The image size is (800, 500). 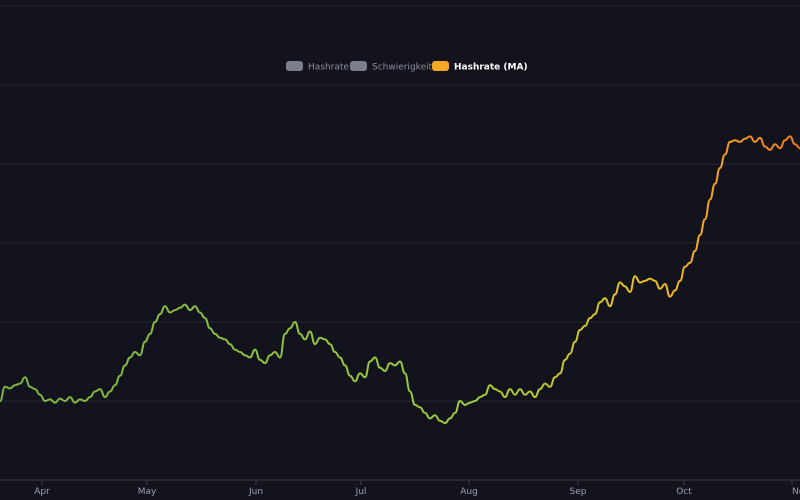 What do you see at coordinates (42, 492) in the screenshot?
I see `x-tick-label: Apr` at bounding box center [42, 492].